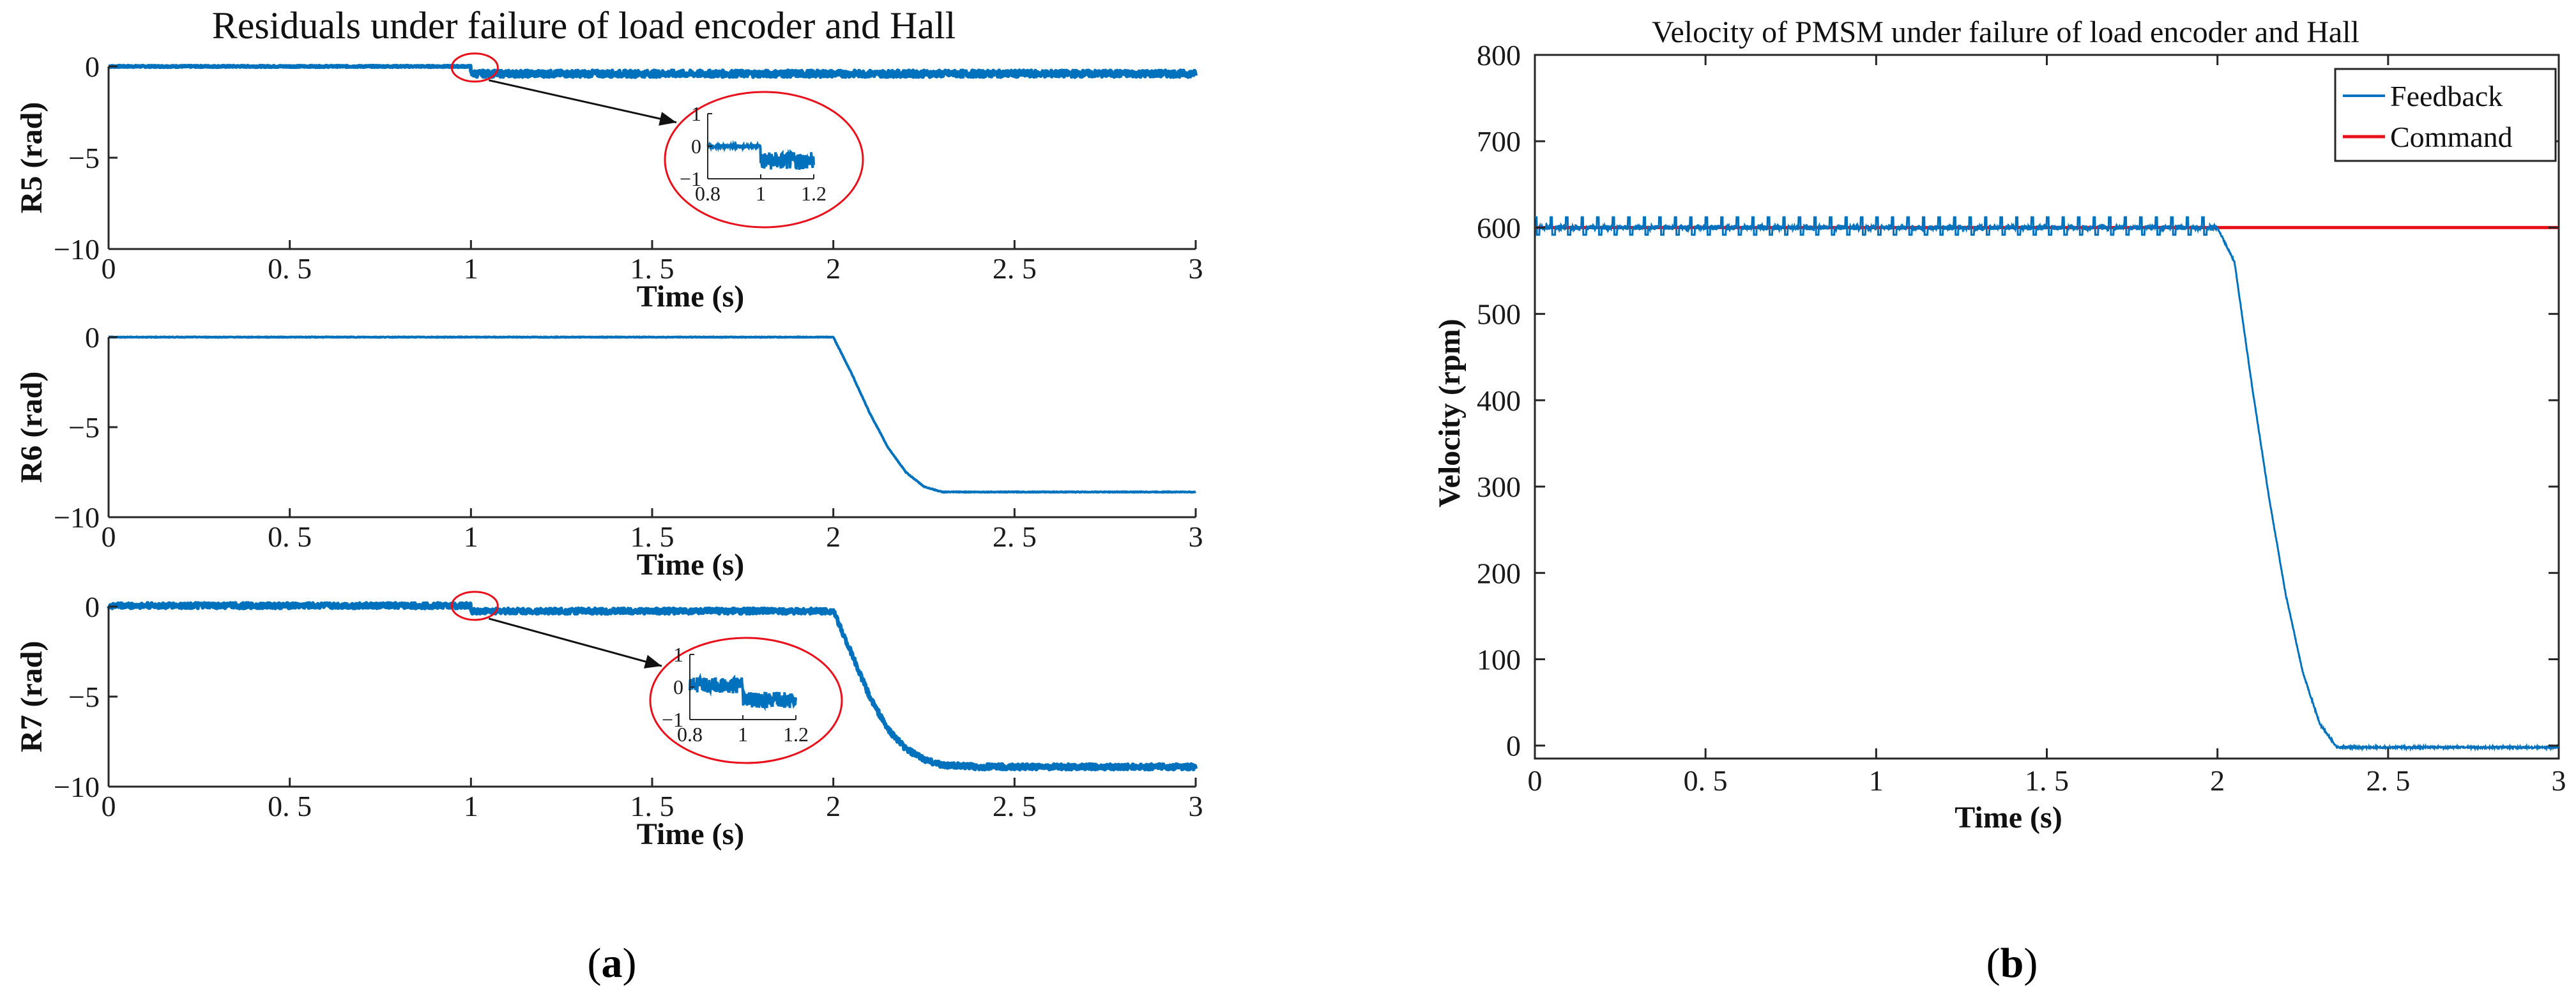 The image size is (2576, 1005). Describe the element at coordinates (1499, 660) in the screenshot. I see `y-tick-label: 100` at that location.